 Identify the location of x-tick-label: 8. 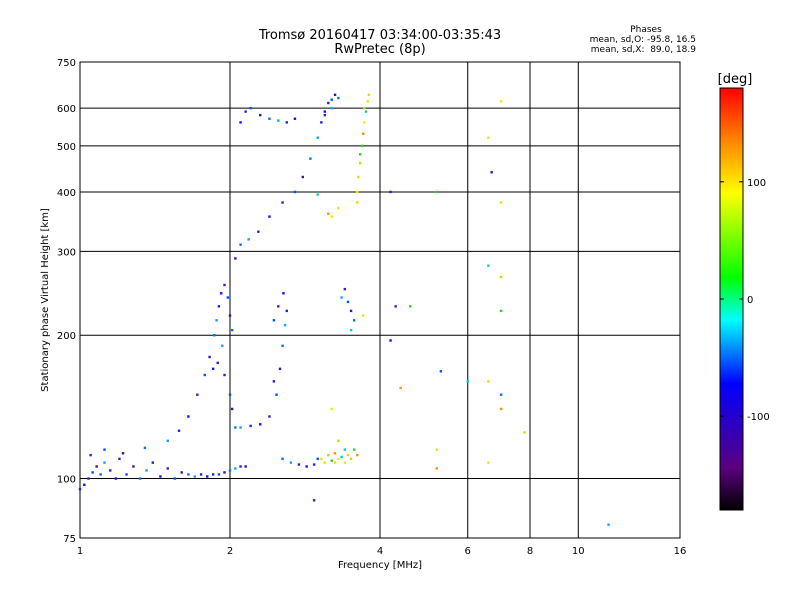
(530, 551).